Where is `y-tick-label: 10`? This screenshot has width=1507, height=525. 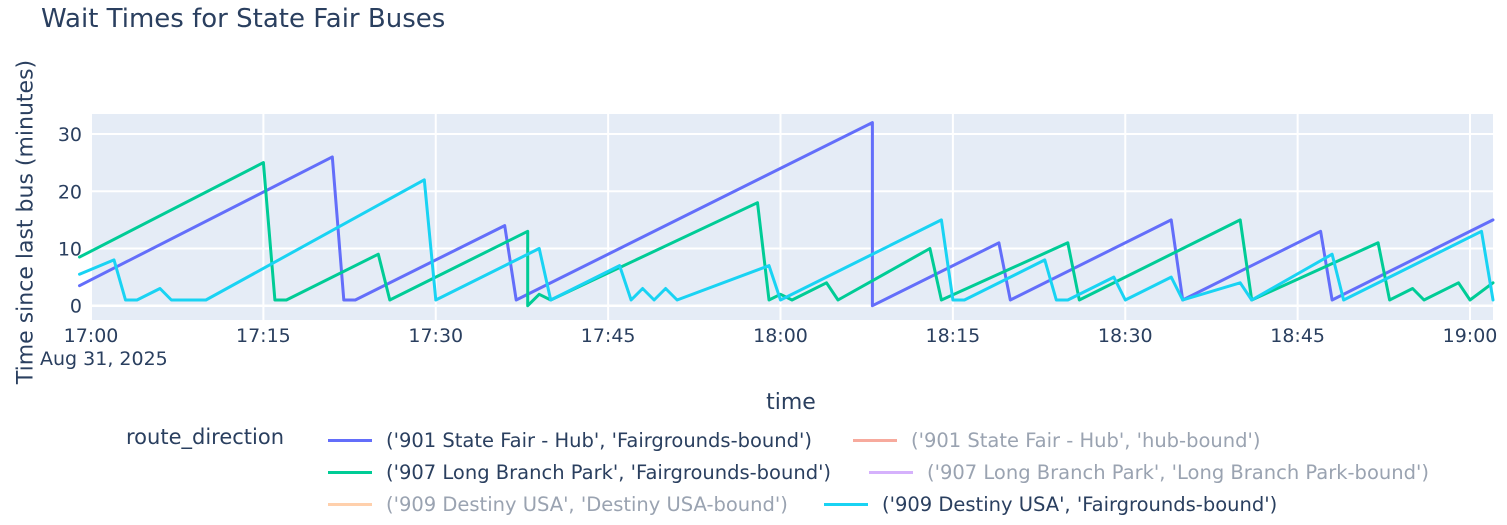 y-tick-label: 10 is located at coordinates (70, 249).